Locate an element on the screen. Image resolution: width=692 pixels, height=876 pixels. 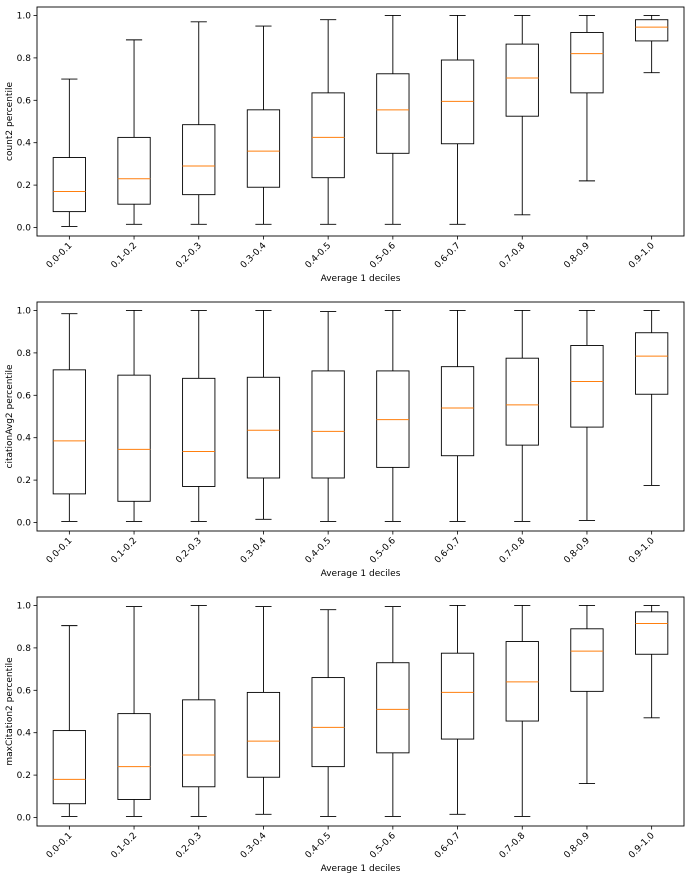
y-axis-label: maxCitation2 percentile is located at coordinates (10, 711).